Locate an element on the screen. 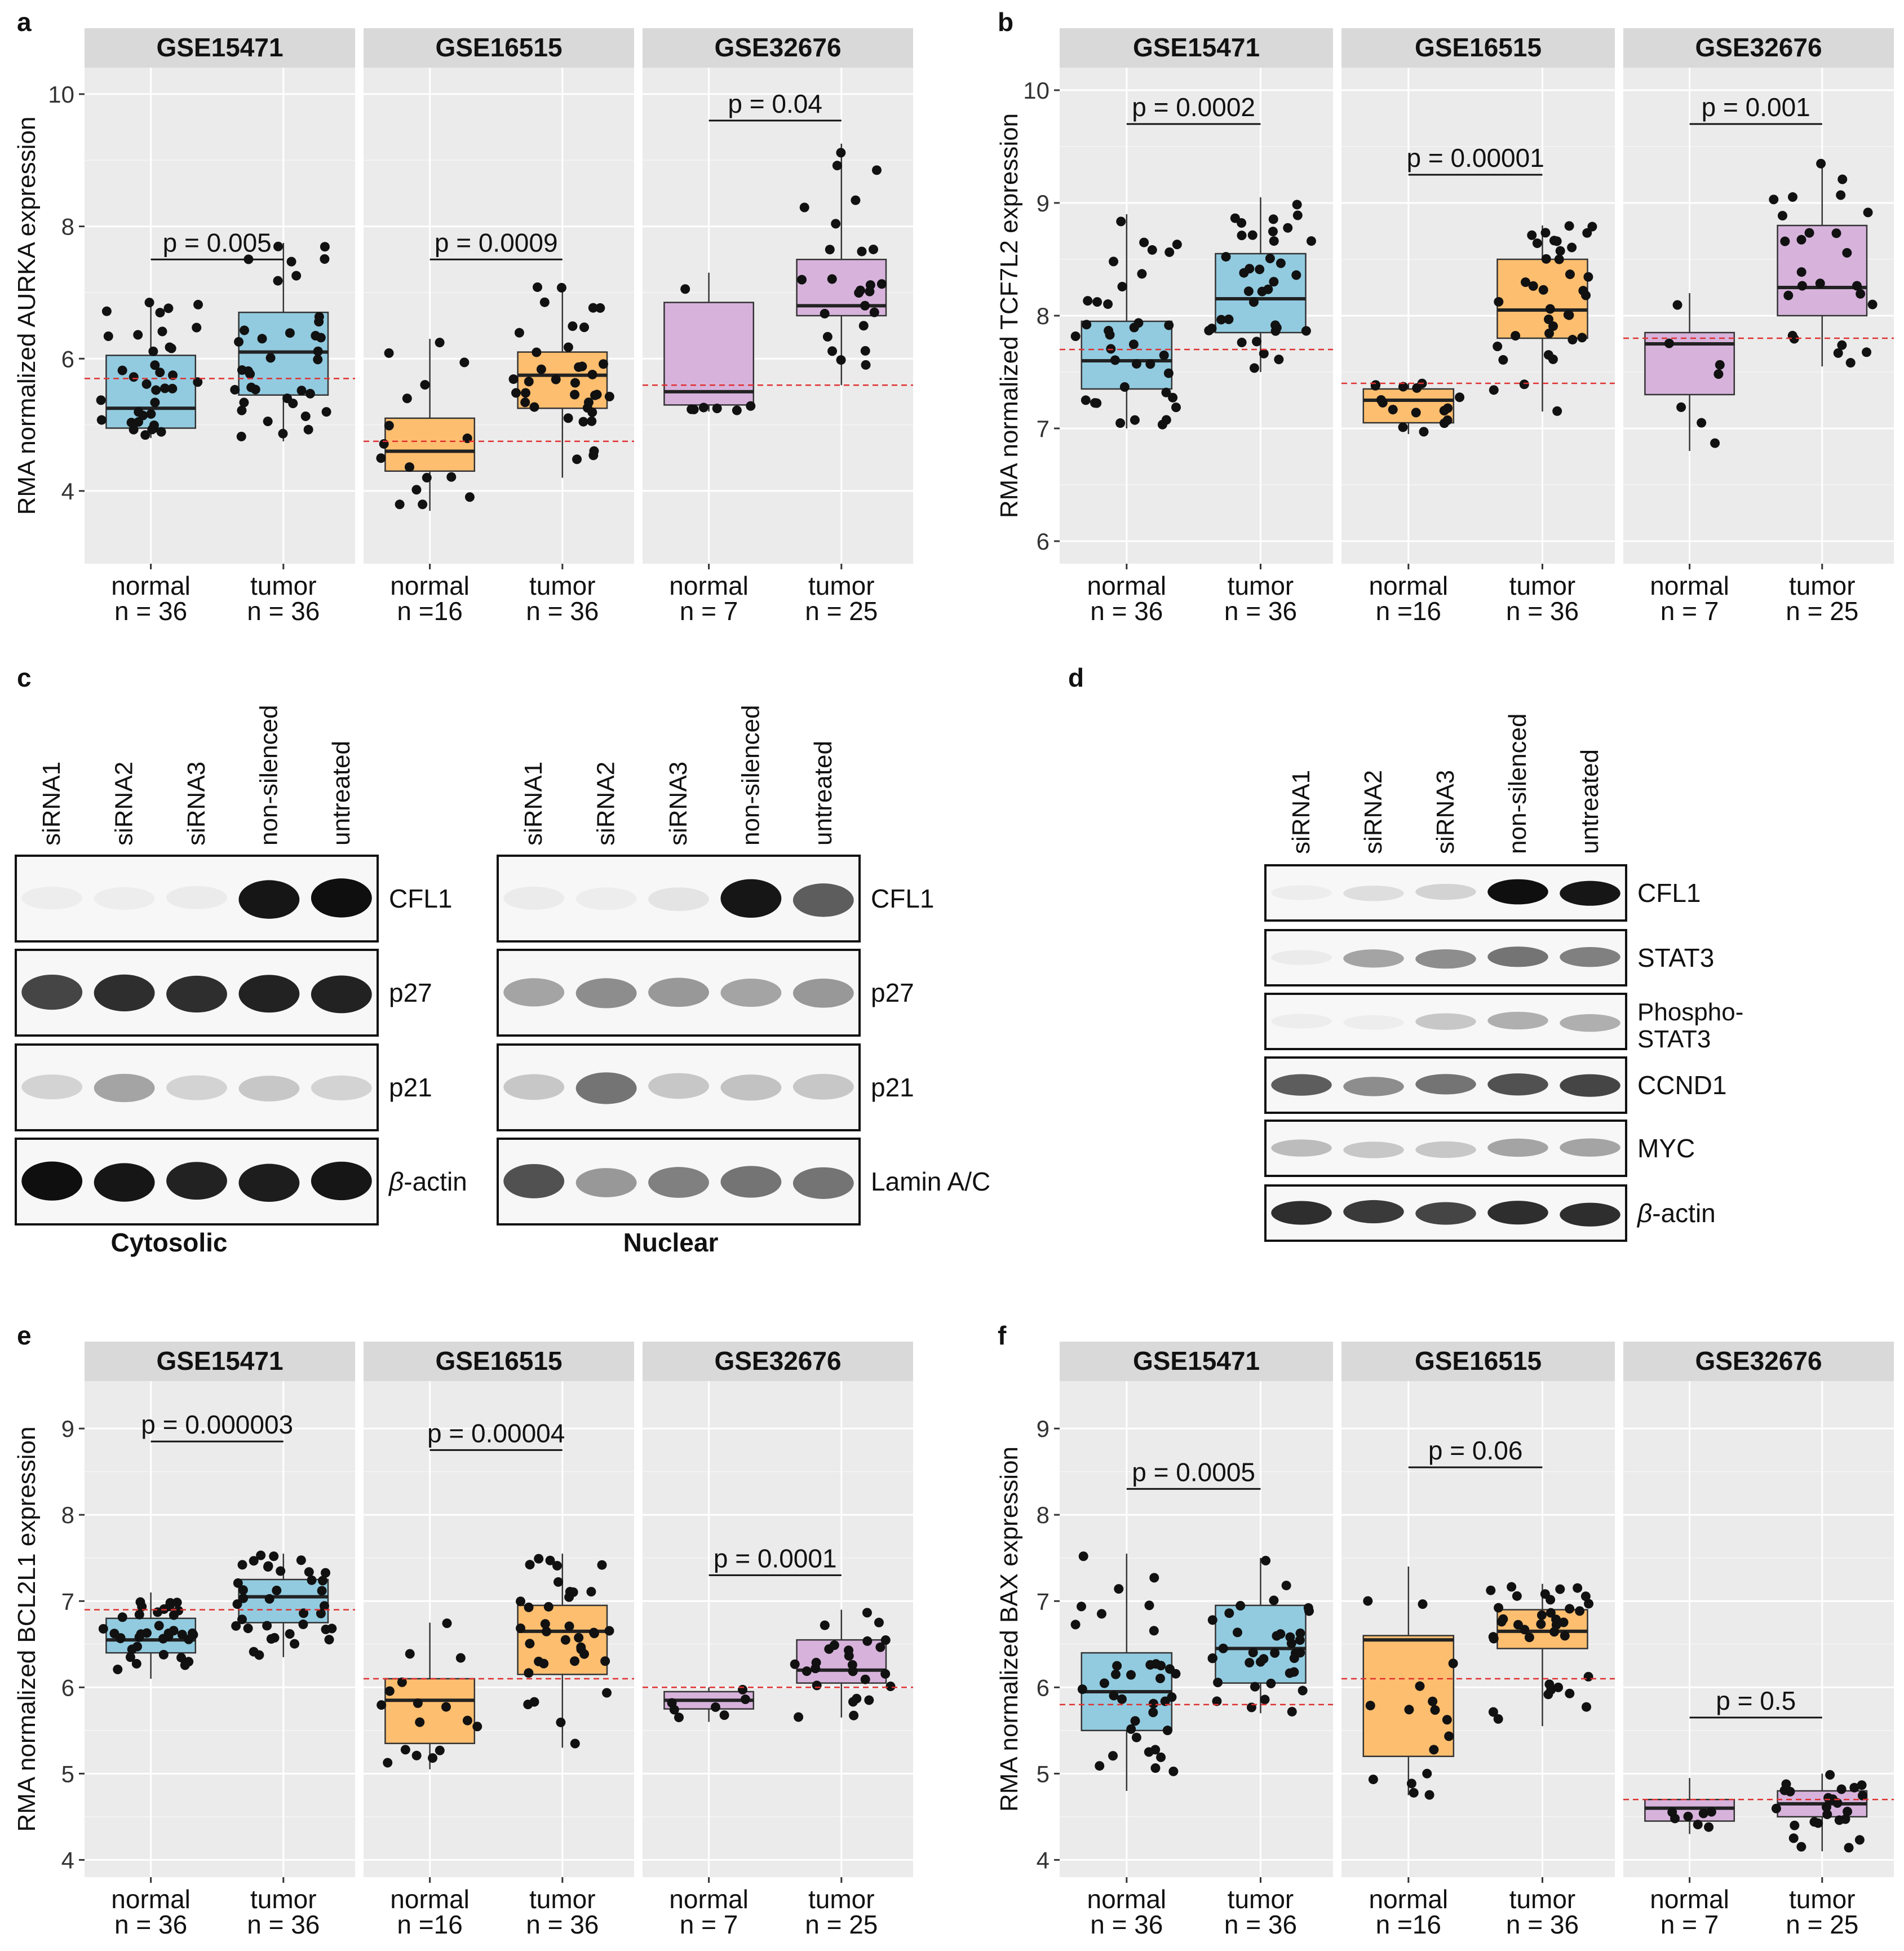 The image size is (1904, 1951). panel-label-b: b is located at coordinates (1005, 22).